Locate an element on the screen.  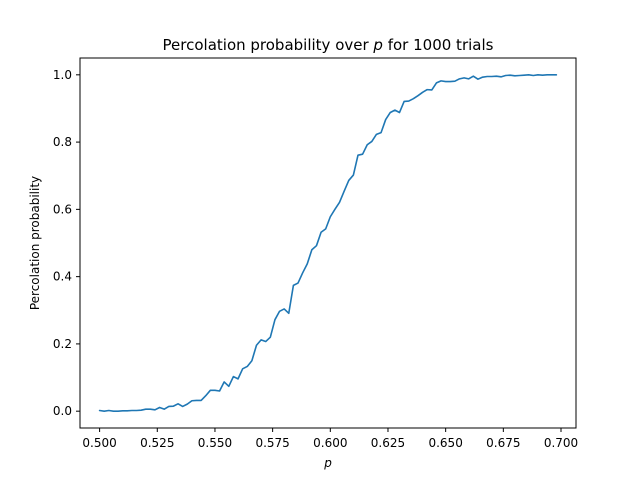
x-tick-label: 0.600 is located at coordinates (330, 443).